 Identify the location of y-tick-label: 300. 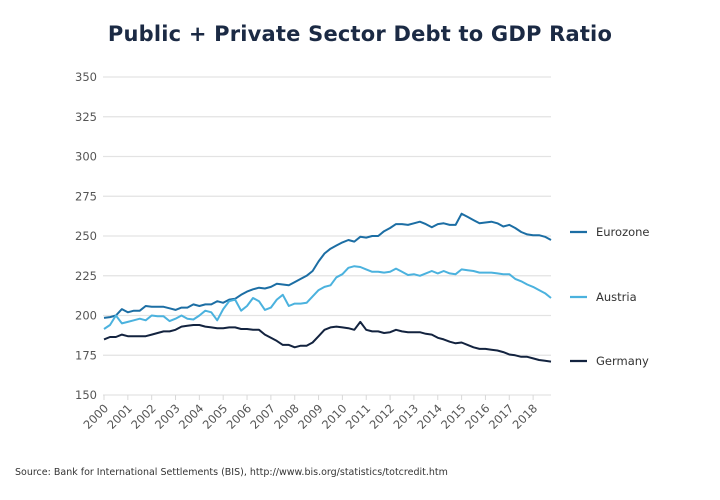
(86, 157).